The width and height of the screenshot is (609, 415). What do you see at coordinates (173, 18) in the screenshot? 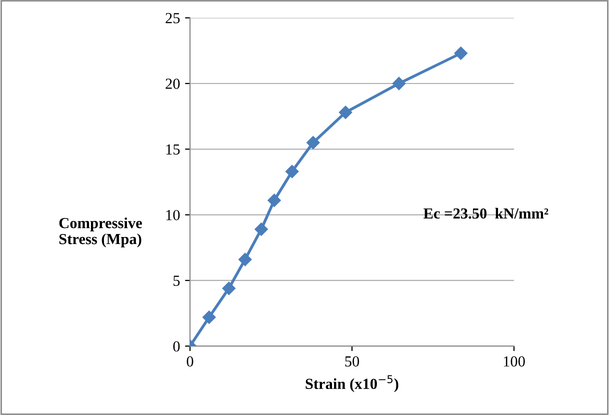
I see `y-tick-label: 25` at bounding box center [173, 18].